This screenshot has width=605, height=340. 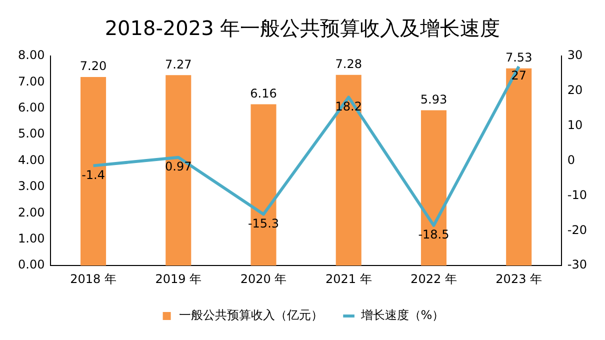 What do you see at coordinates (31, 239) in the screenshot?
I see `y-tick-label: 1.00` at bounding box center [31, 239].